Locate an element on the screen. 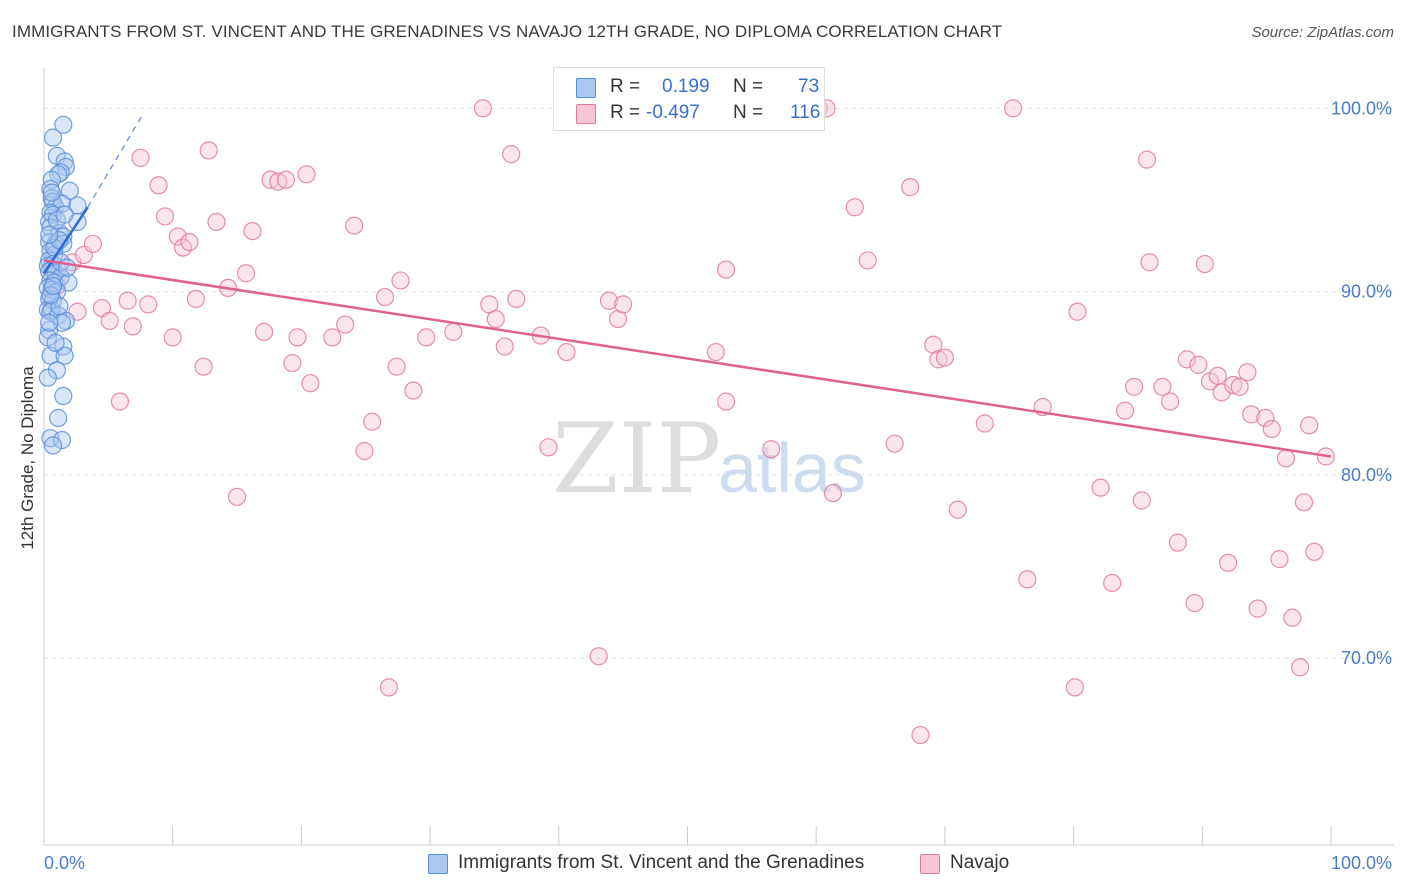  x-ticks is located at coordinates (687, 835).